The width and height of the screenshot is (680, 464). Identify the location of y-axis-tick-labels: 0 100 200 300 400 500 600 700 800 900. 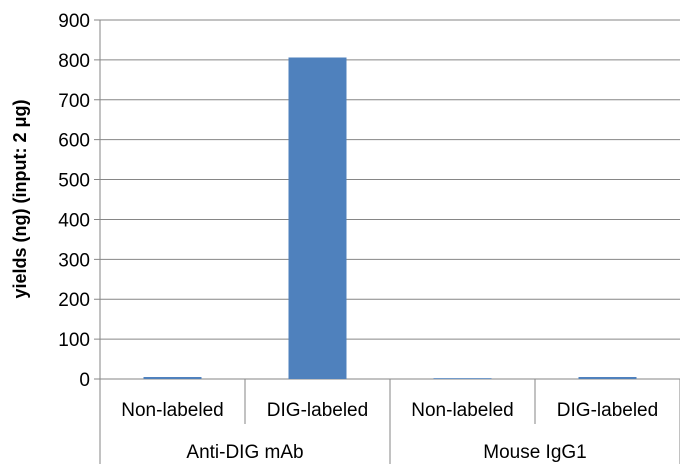
(74, 201).